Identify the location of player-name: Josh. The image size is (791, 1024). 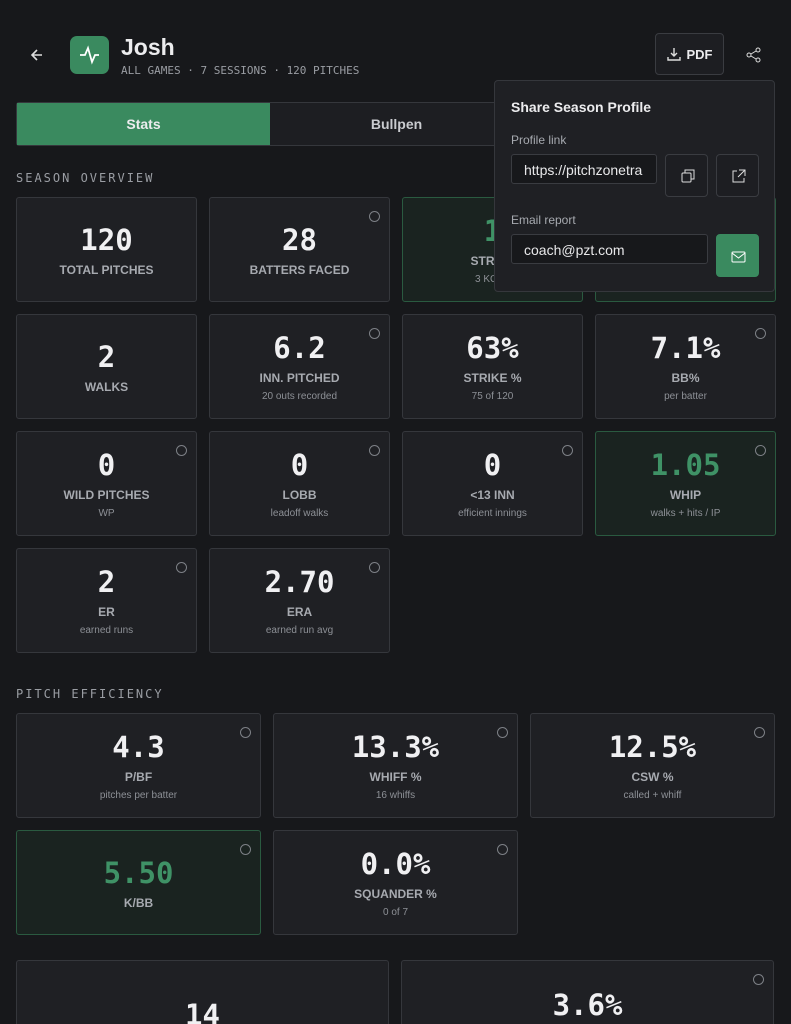
(148, 47).